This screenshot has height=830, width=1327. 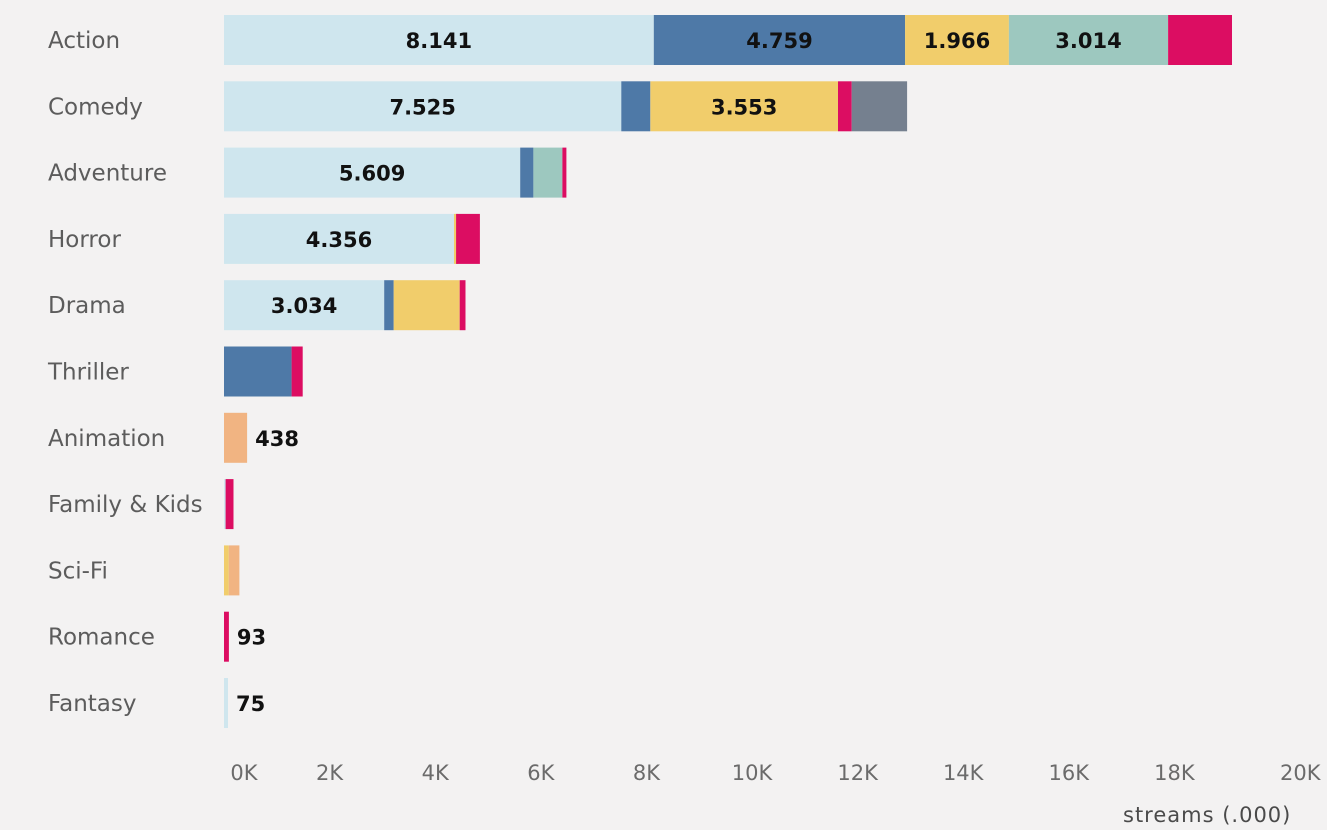 I want to click on category-label-horror: Horror, so click(x=84, y=240).